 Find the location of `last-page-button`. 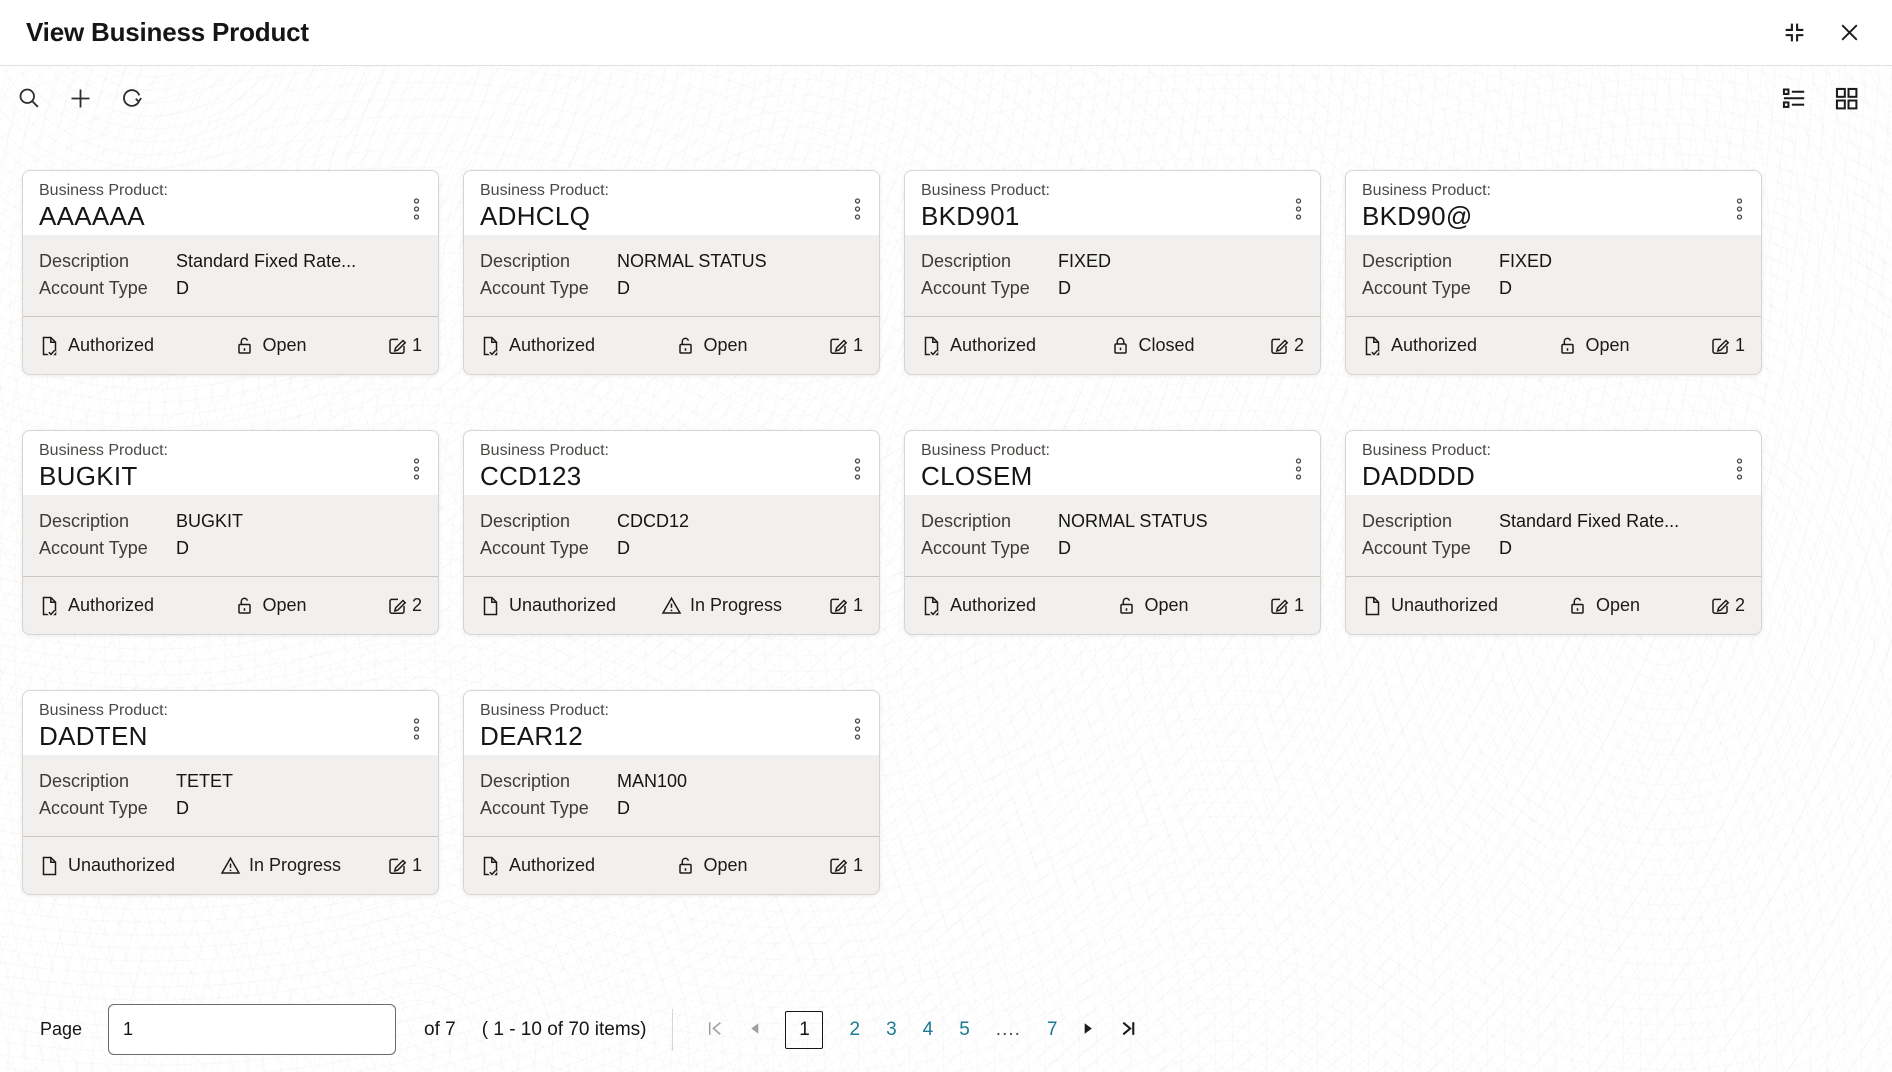

last-page-button is located at coordinates (1127, 1030).